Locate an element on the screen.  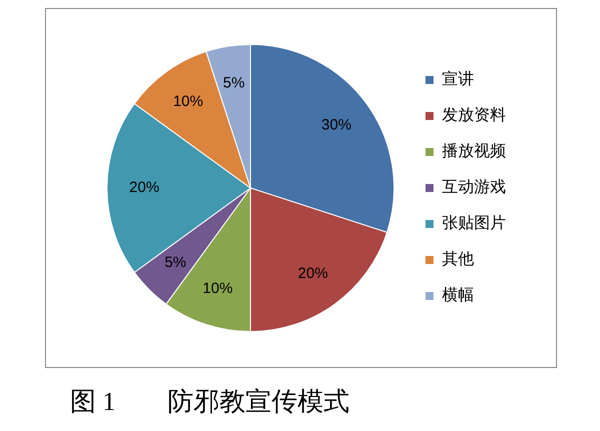
legend-label: 其他 is located at coordinates (458, 258).